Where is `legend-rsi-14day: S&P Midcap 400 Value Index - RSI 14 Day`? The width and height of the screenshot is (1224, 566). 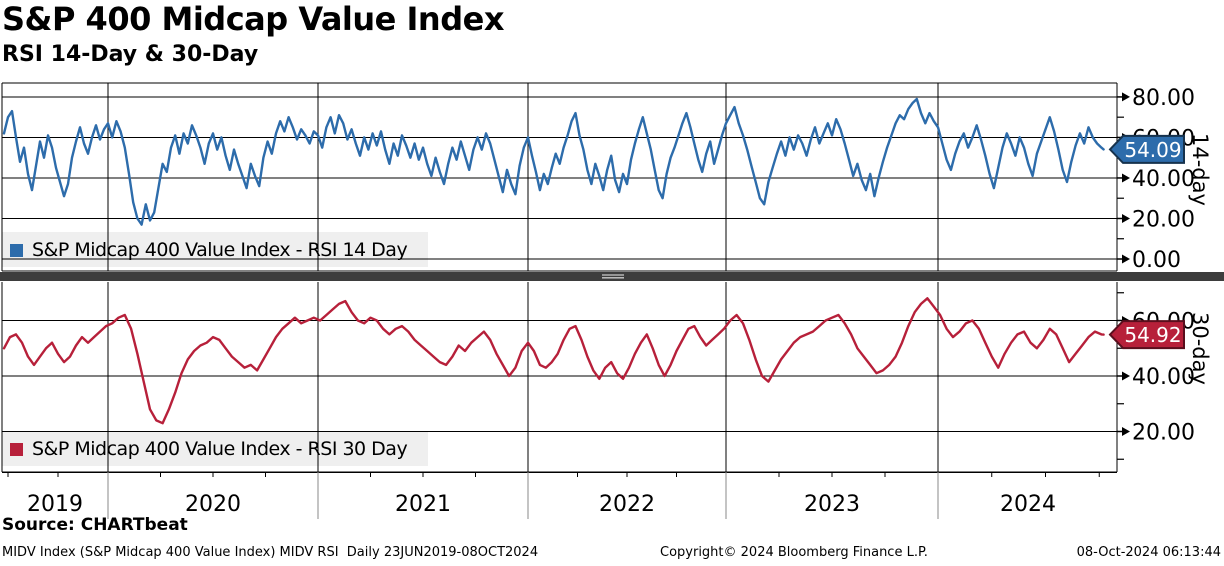
legend-rsi-14day: S&P Midcap 400 Value Index - RSI 14 Day is located at coordinates (209, 250).